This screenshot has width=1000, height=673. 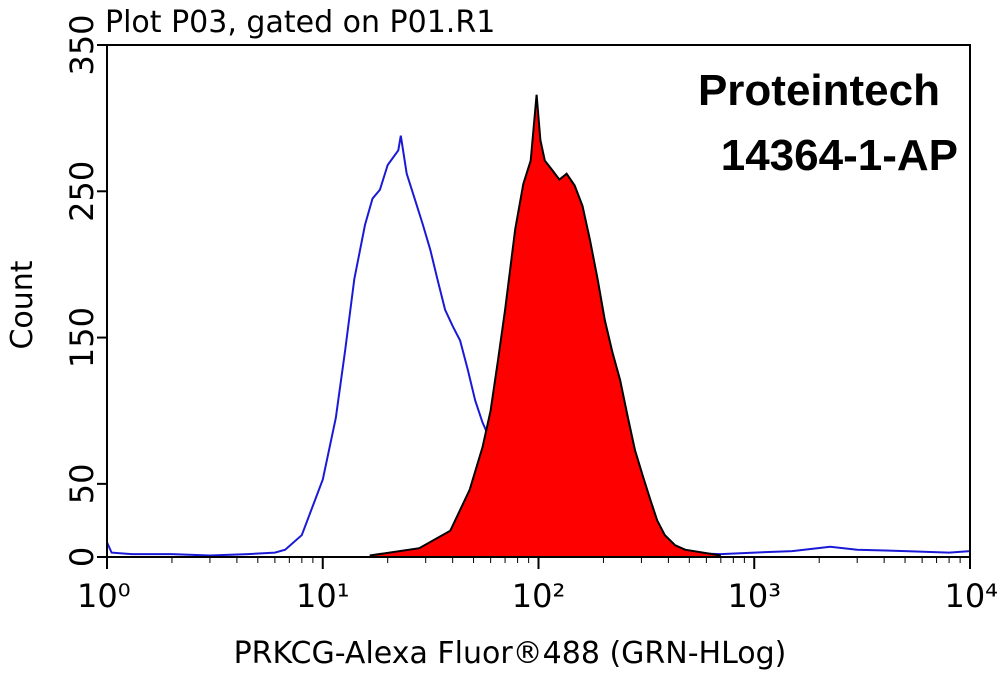 What do you see at coordinates (82, 191) in the screenshot?
I see `y-tick-label: 250` at bounding box center [82, 191].